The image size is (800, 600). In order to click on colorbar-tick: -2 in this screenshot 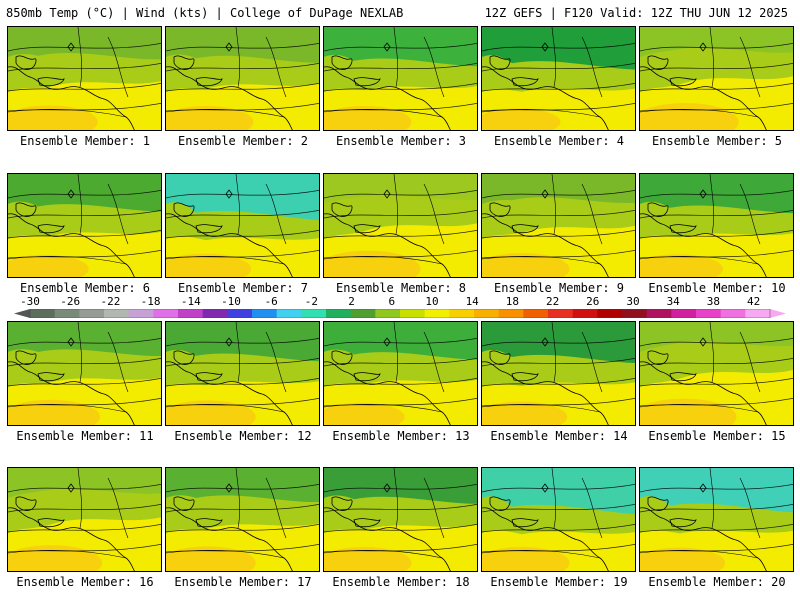, I will do `click(311, 301)`.